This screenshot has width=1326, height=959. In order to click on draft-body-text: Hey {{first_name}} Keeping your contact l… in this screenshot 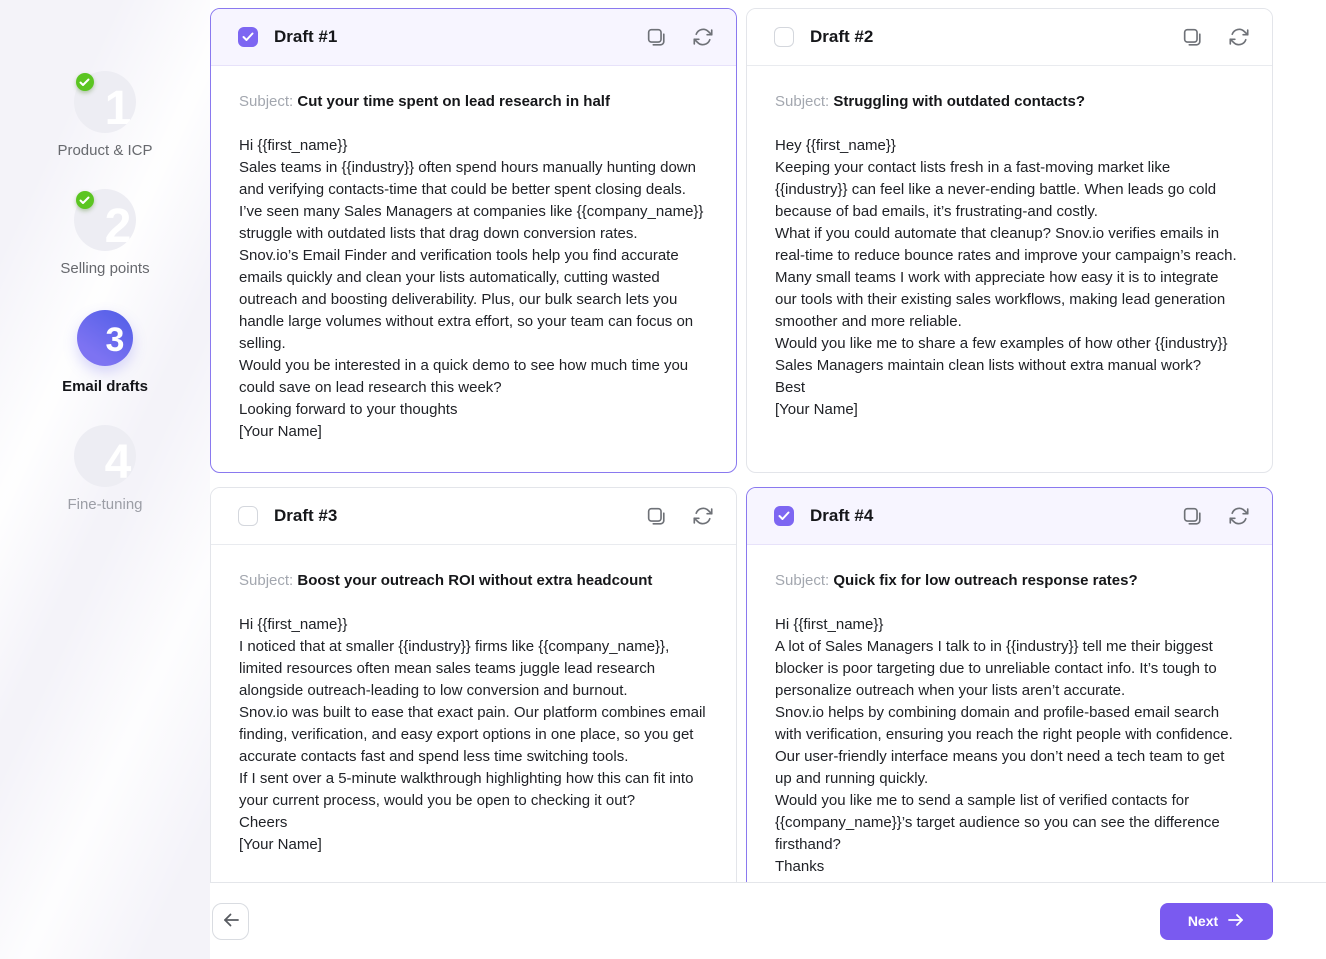, I will do `click(1009, 278)`.